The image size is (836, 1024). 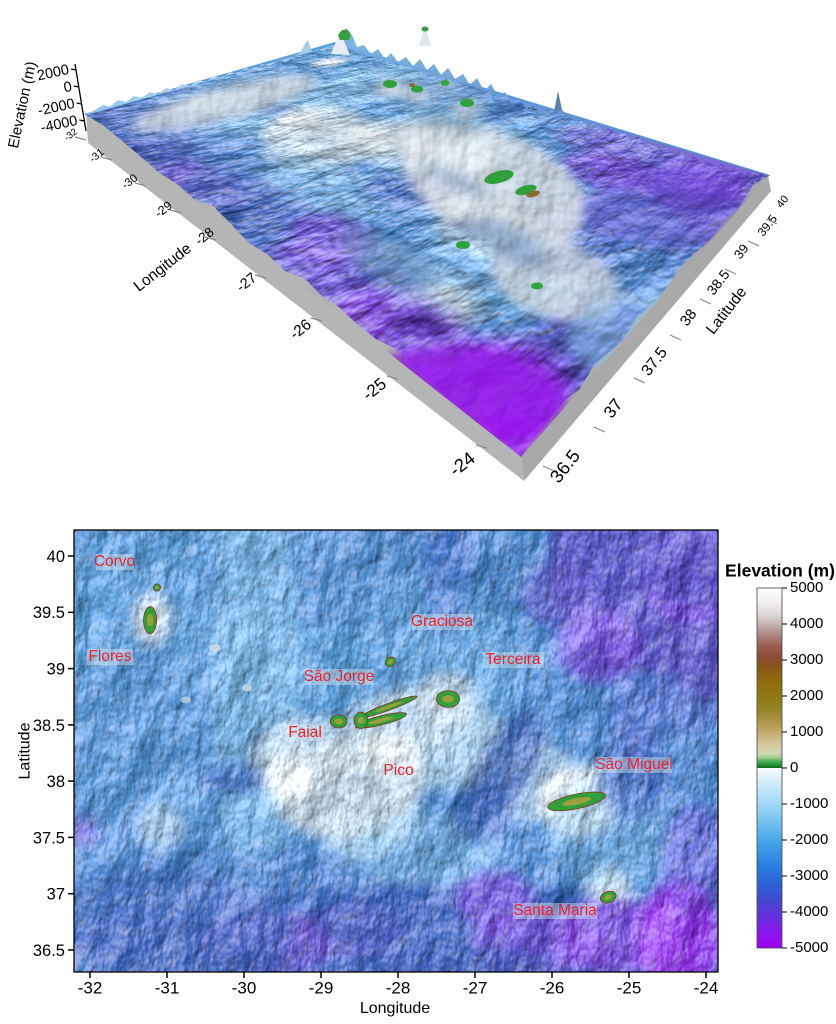 What do you see at coordinates (321, 987) in the screenshot?
I see `svg-text: -29` at bounding box center [321, 987].